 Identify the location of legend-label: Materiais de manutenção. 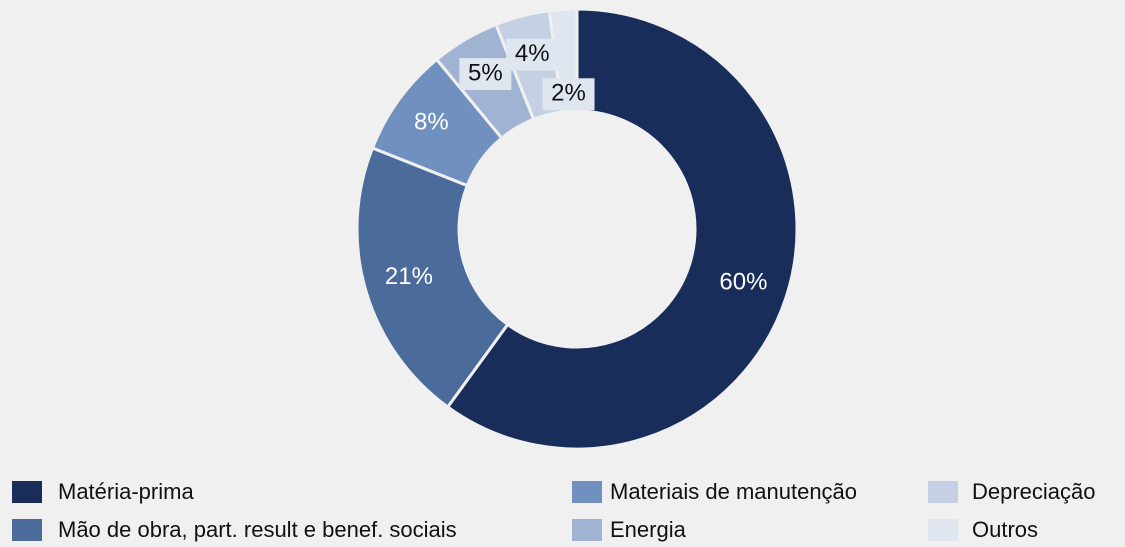
(733, 491).